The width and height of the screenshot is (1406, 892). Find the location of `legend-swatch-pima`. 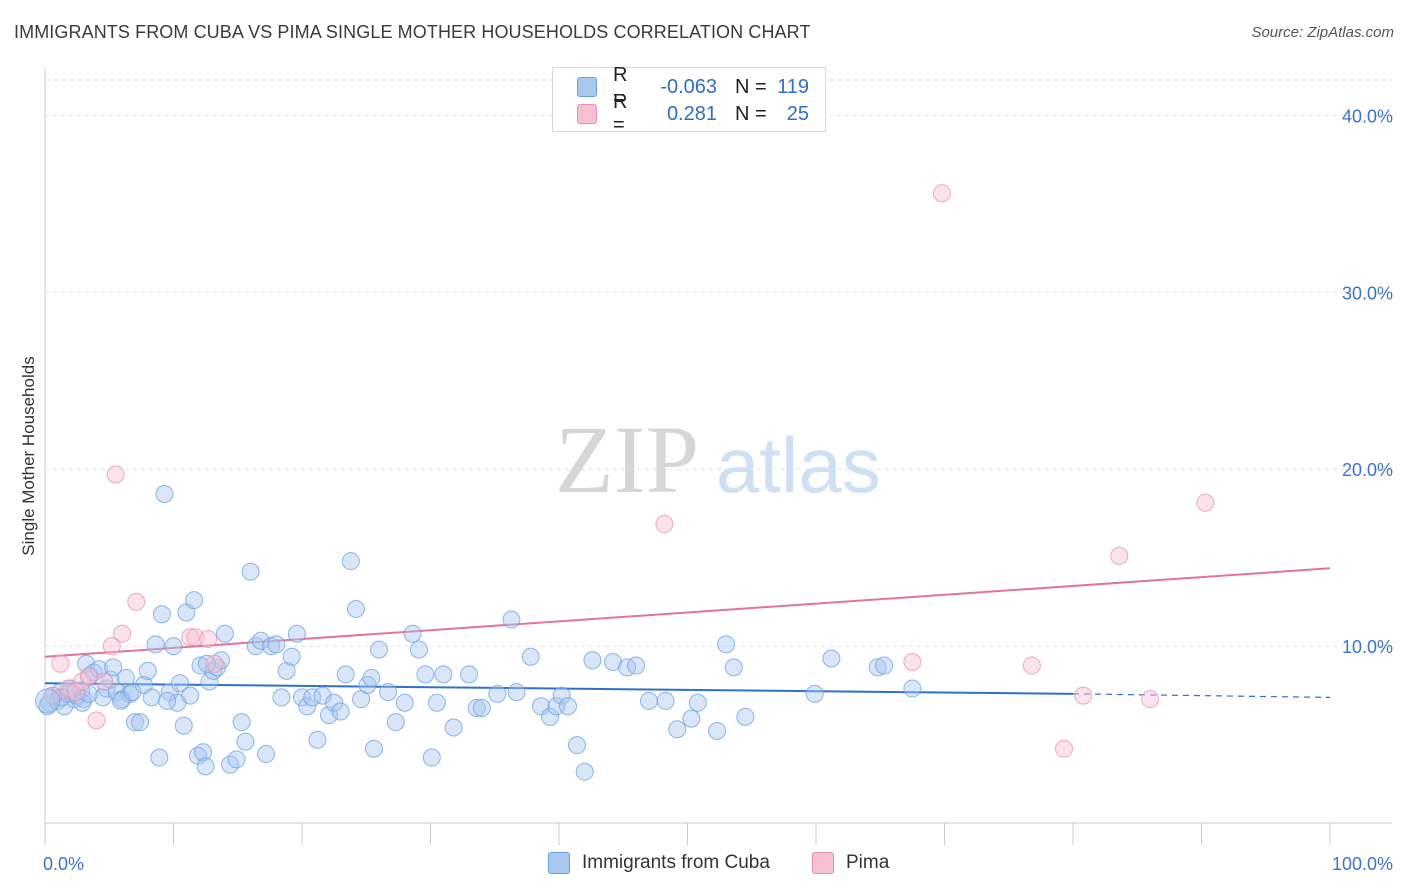

legend-swatch-pima is located at coordinates (587, 114).